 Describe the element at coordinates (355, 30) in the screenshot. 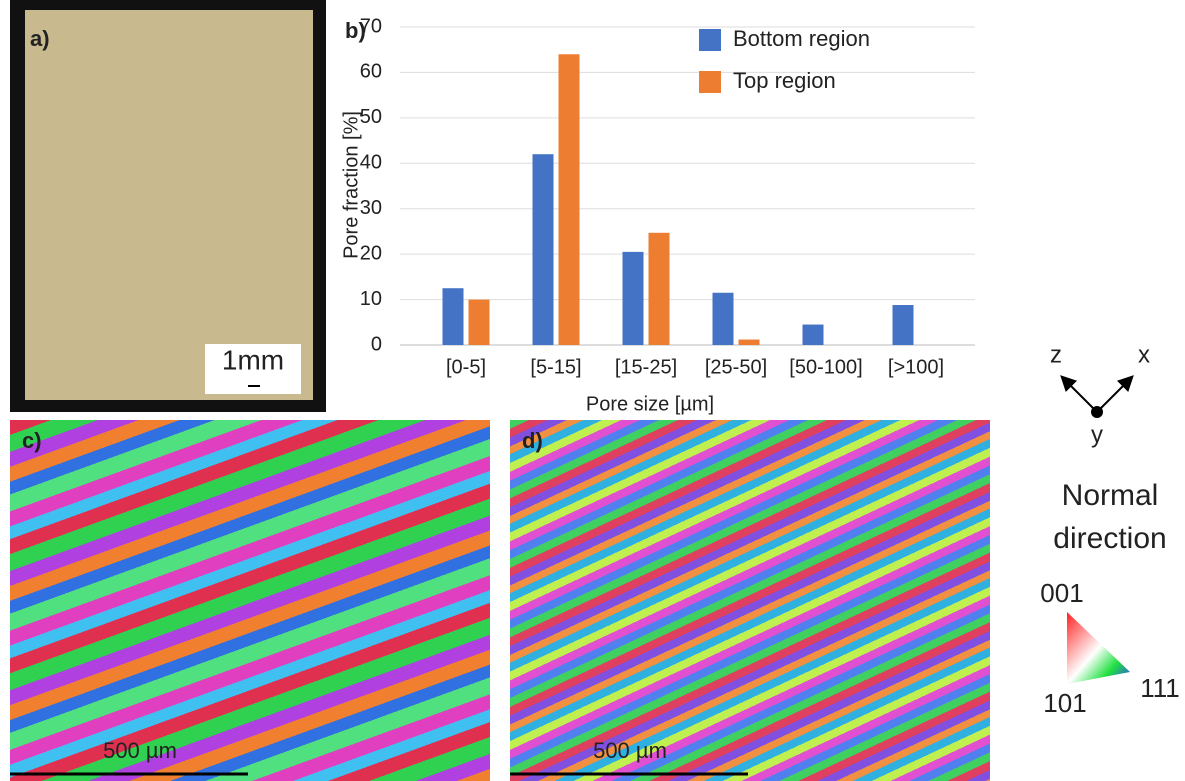

I see `panel-label: b)` at that location.